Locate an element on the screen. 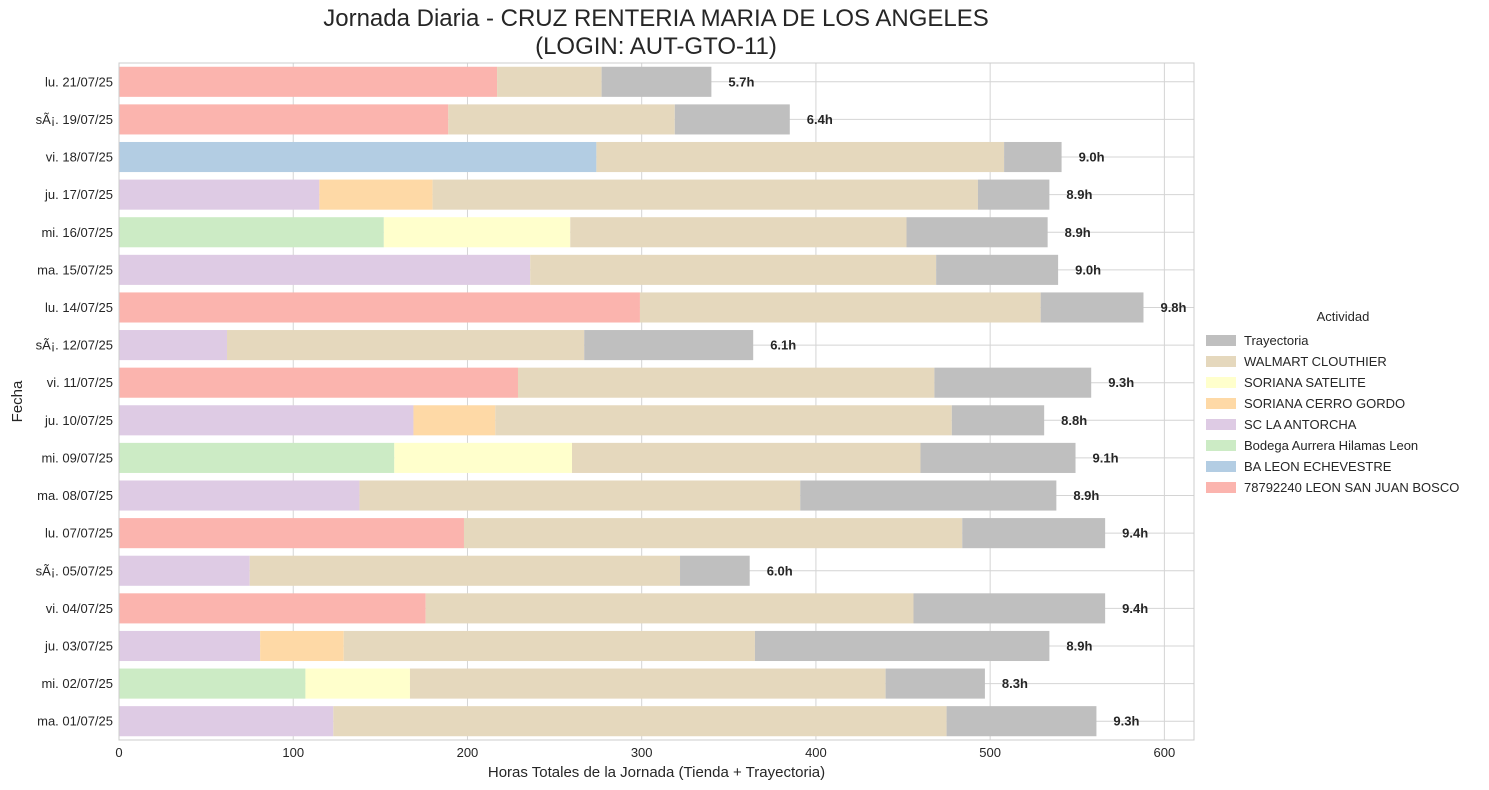 This screenshot has height=790, width=1489. legend-label: SORIANA CERRO GORDO is located at coordinates (1325, 403).